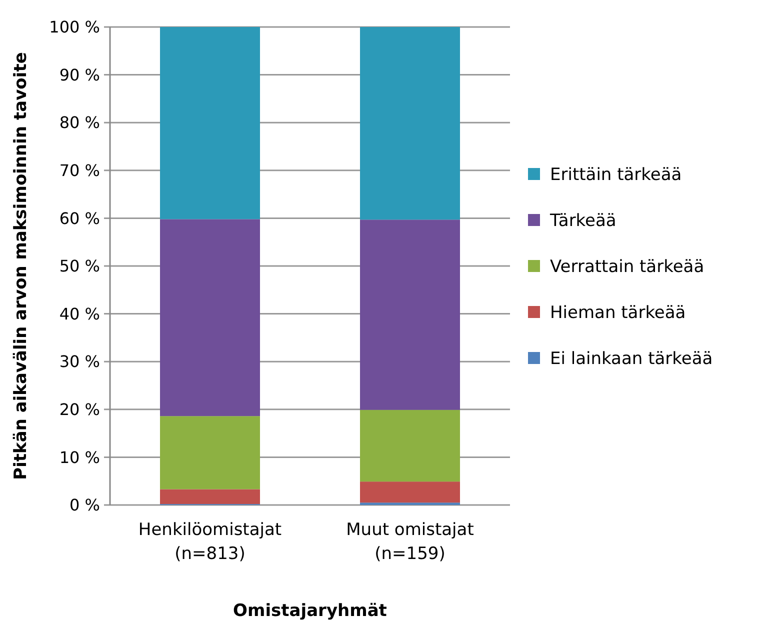 The image size is (780, 624). Describe the element at coordinates (79, 409) in the screenshot. I see `y-tick-label: 20 %` at that location.